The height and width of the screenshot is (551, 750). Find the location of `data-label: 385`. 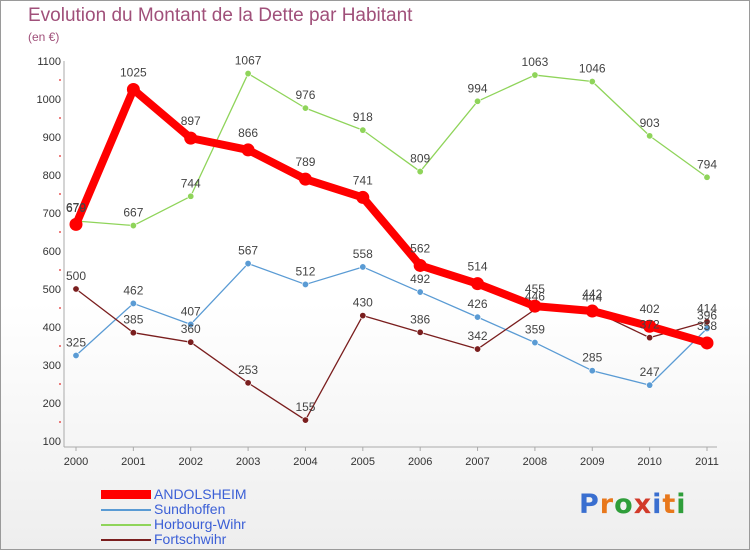

data-label: 385 is located at coordinates (133, 320).